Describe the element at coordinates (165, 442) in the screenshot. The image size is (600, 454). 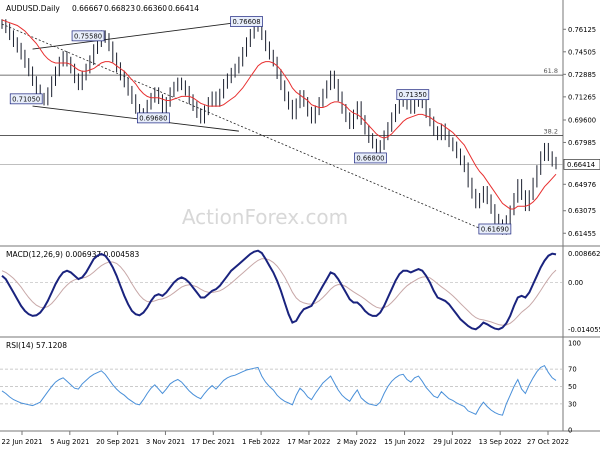
I see `x-tick-label: 3 Nov 2021` at that location.